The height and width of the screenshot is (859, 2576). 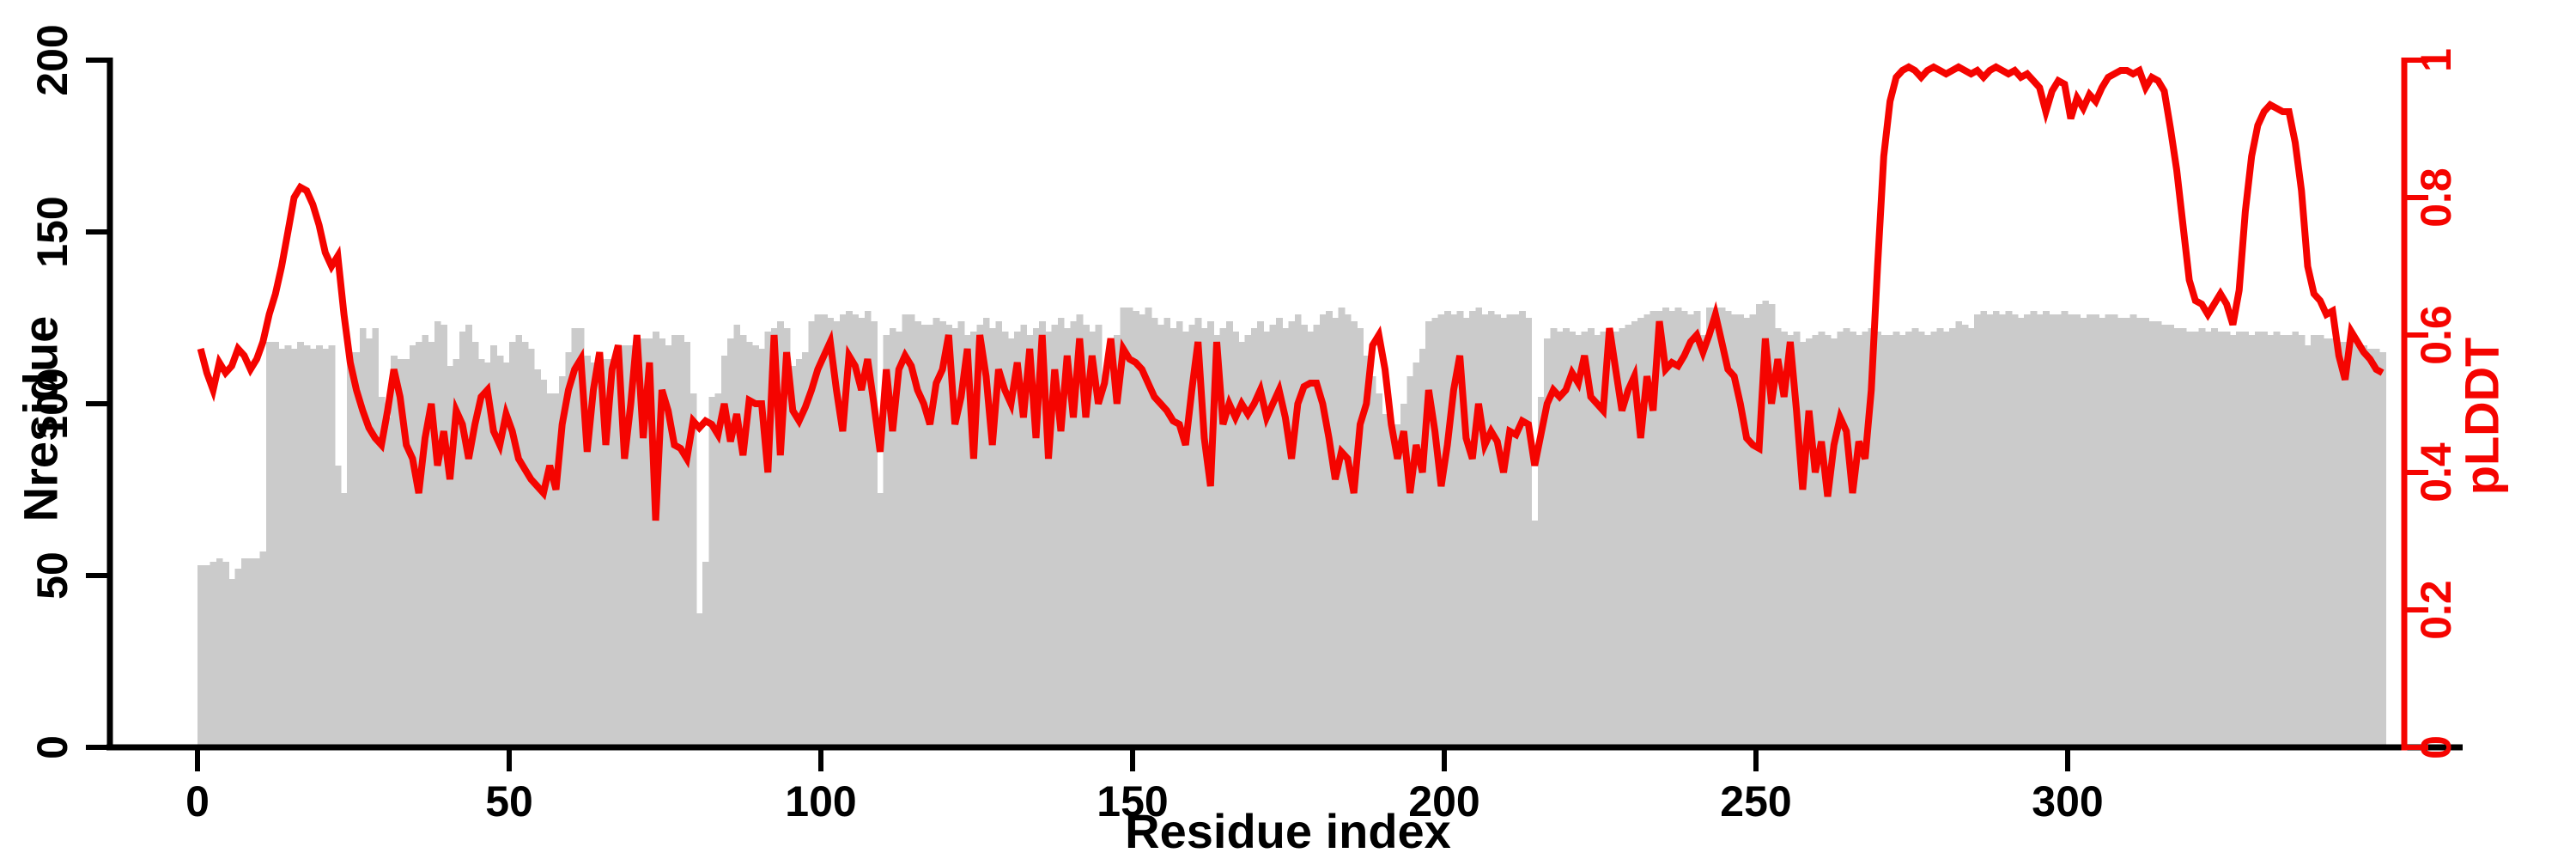 I want to click on right-tick-label: 0.2, so click(x=2436, y=610).